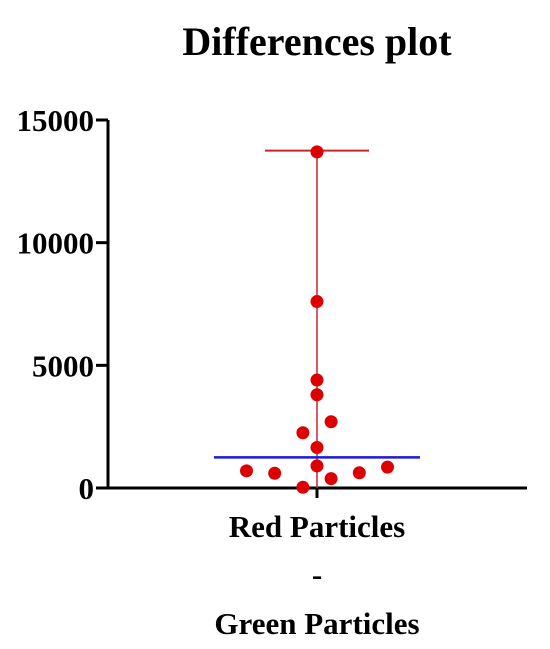 This screenshot has height=649, width=550. Describe the element at coordinates (317, 526) in the screenshot. I see `x-category-label-line: Red Particles` at that location.